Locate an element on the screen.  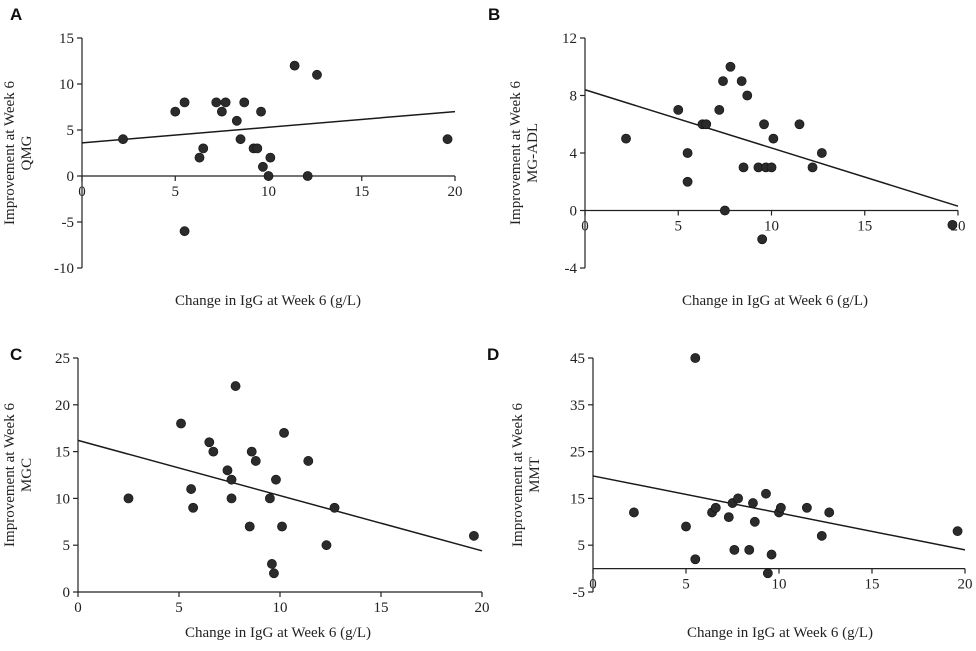
y-axis-title-line: MGC is located at coordinates (27, 475).